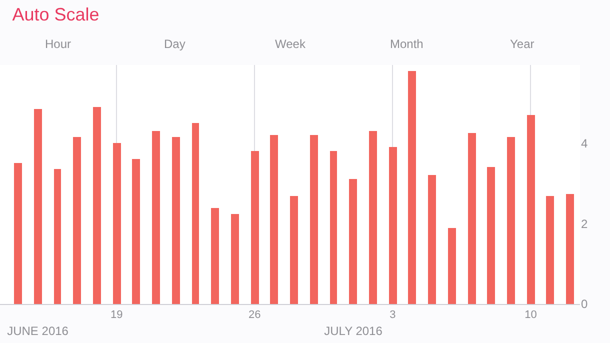 The height and width of the screenshot is (343, 610). Describe the element at coordinates (353, 331) in the screenshot. I see `x2-tick-label: JULY 2016` at that location.